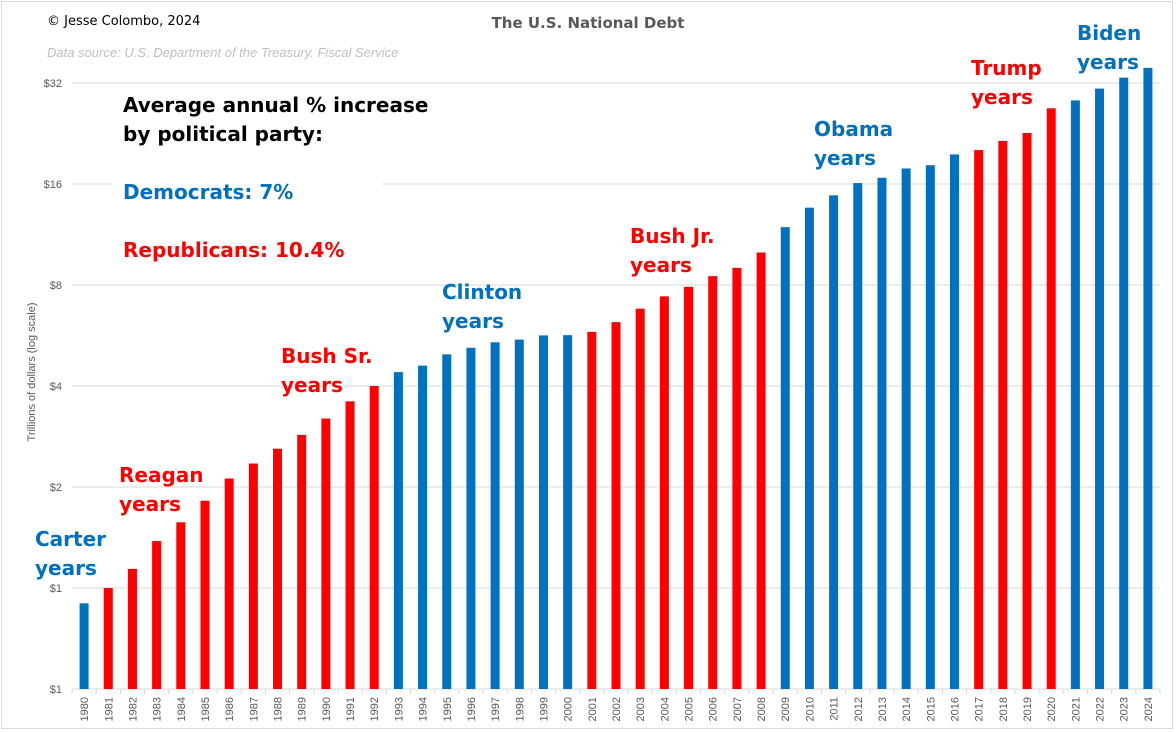  What do you see at coordinates (205, 594) in the screenshot?
I see `bar-1985` at bounding box center [205, 594].